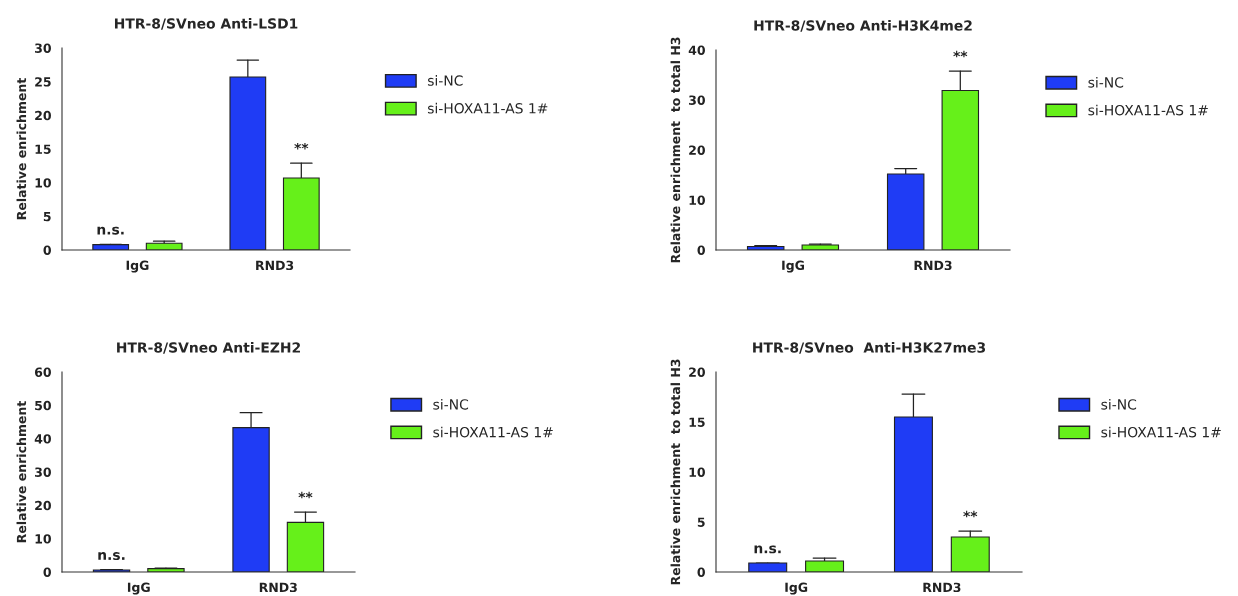 The height and width of the screenshot is (596, 1238). What do you see at coordinates (863, 26) in the screenshot?
I see `chart-title: HTR-8/SVneo Anti-H3K4me2` at bounding box center [863, 26].